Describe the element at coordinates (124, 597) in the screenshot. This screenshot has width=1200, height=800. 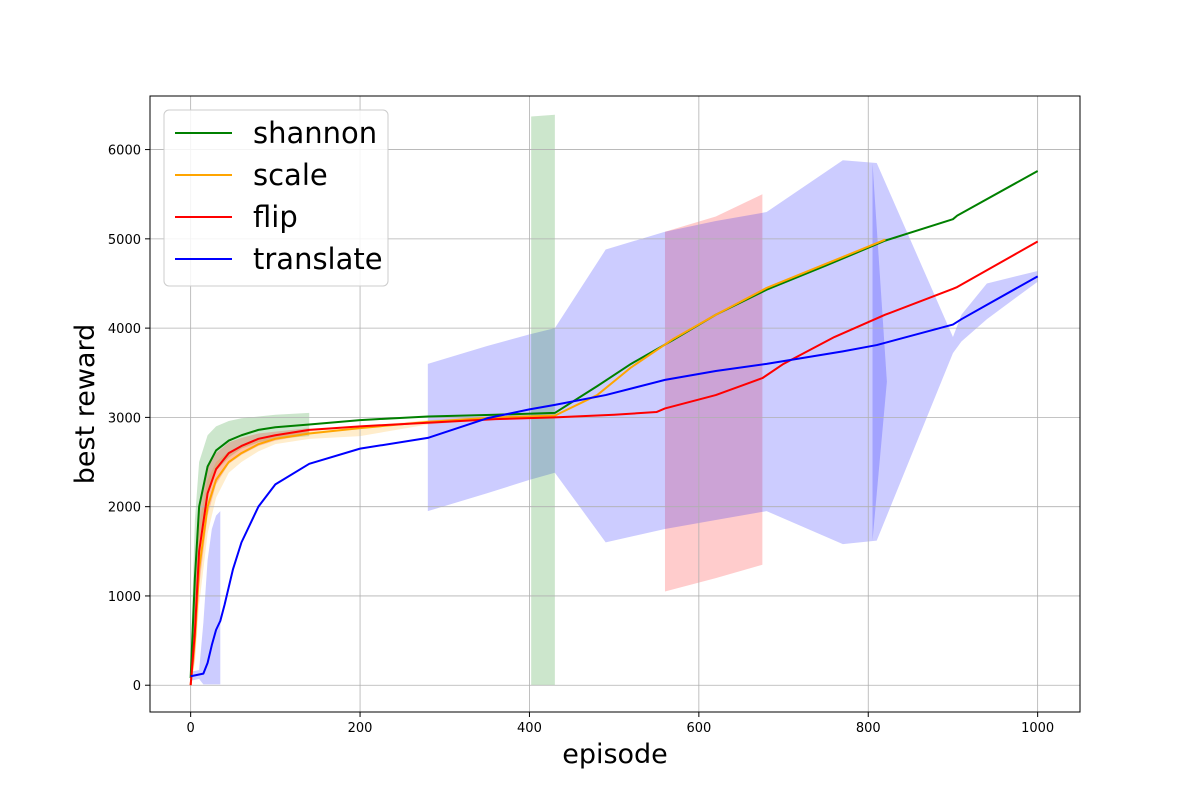
I see `y-tick-label-1000: 1000` at that location.